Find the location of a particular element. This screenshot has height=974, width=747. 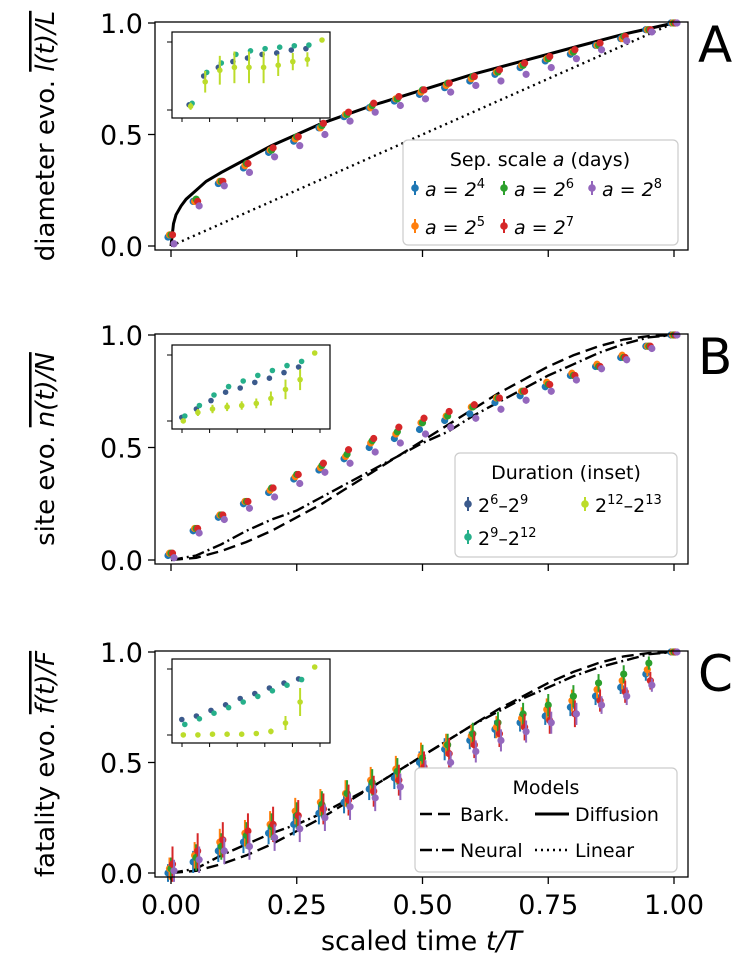

legend-label: a = 25 is located at coordinates (455, 227).